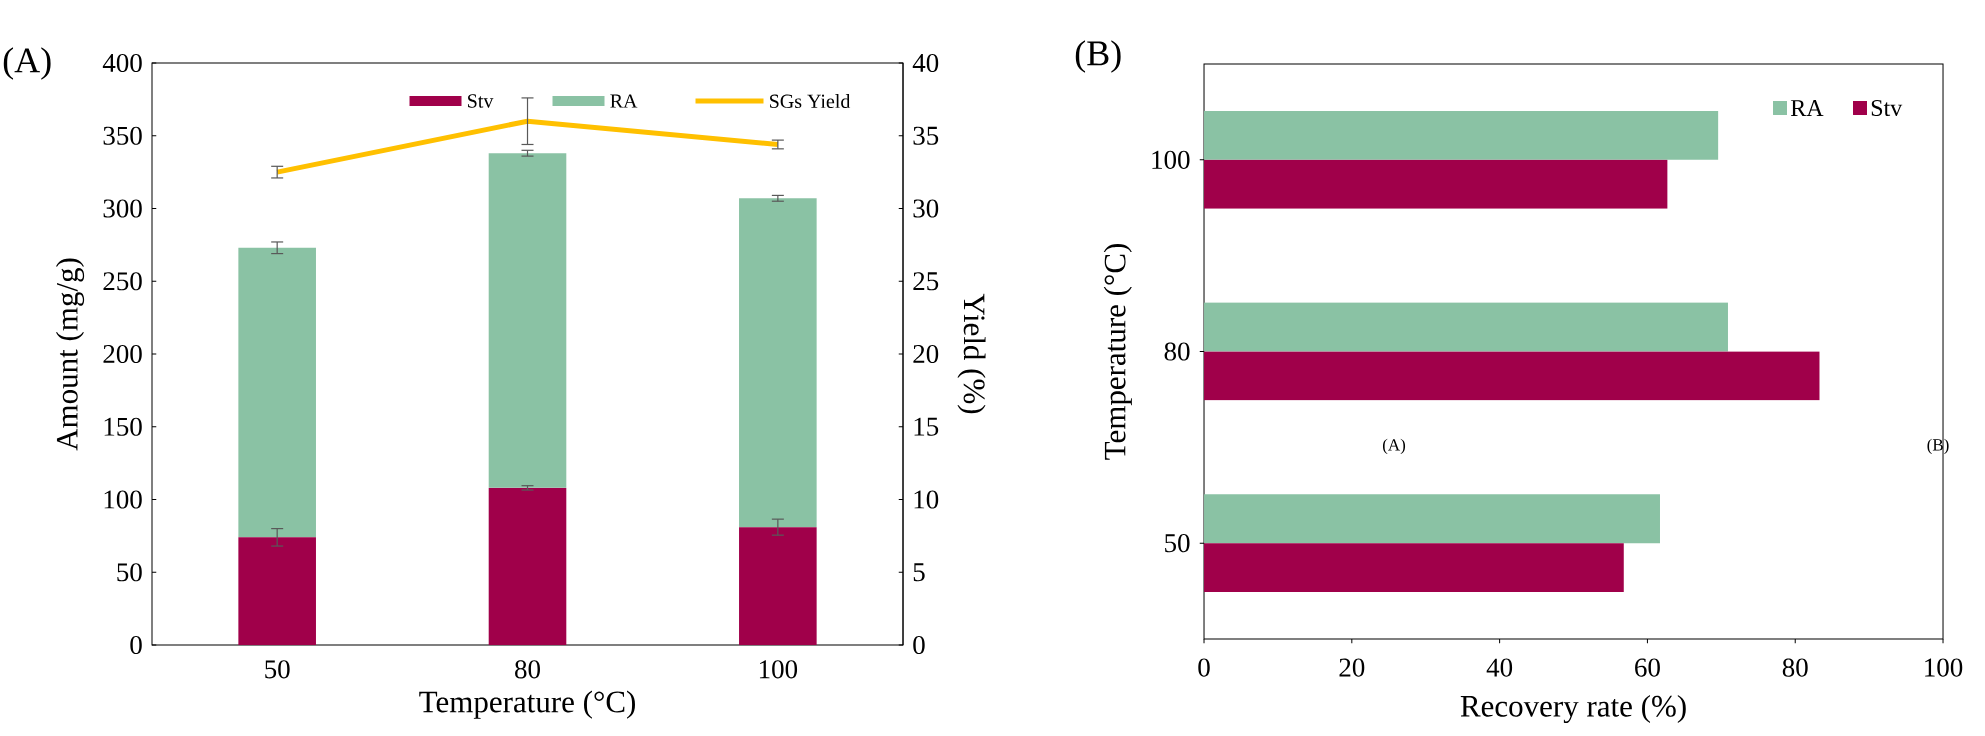 This screenshot has width=1985, height=736. Describe the element at coordinates (1098, 56) in the screenshot. I see `chart-title: (B)` at that location.